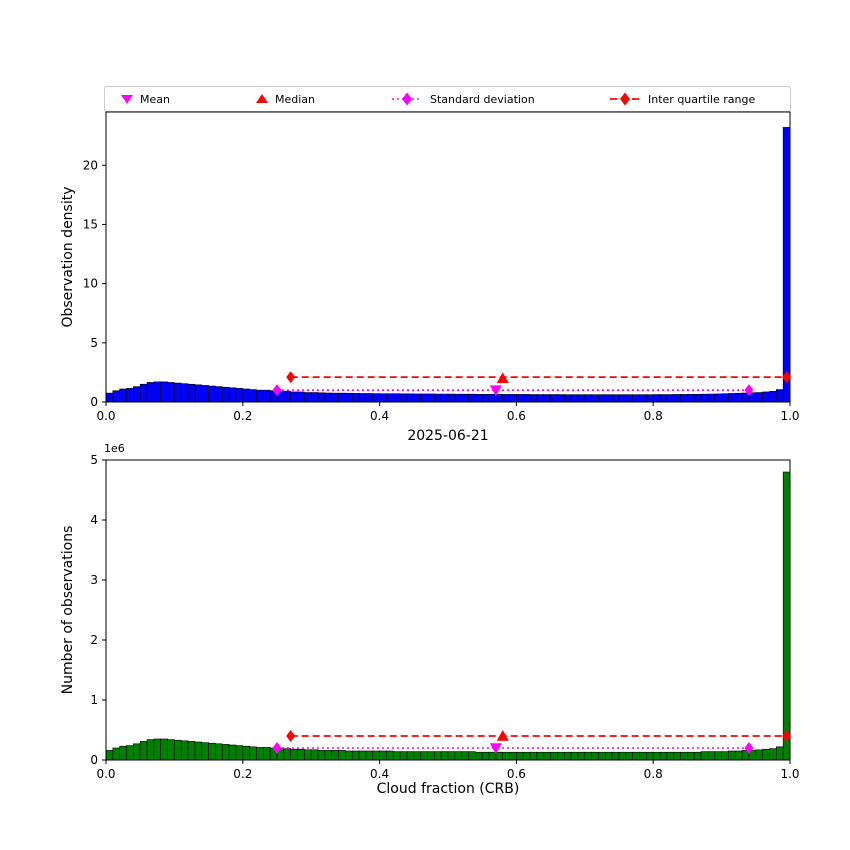  What do you see at coordinates (94, 580) in the screenshot?
I see `y-tick-label: 3` at bounding box center [94, 580].